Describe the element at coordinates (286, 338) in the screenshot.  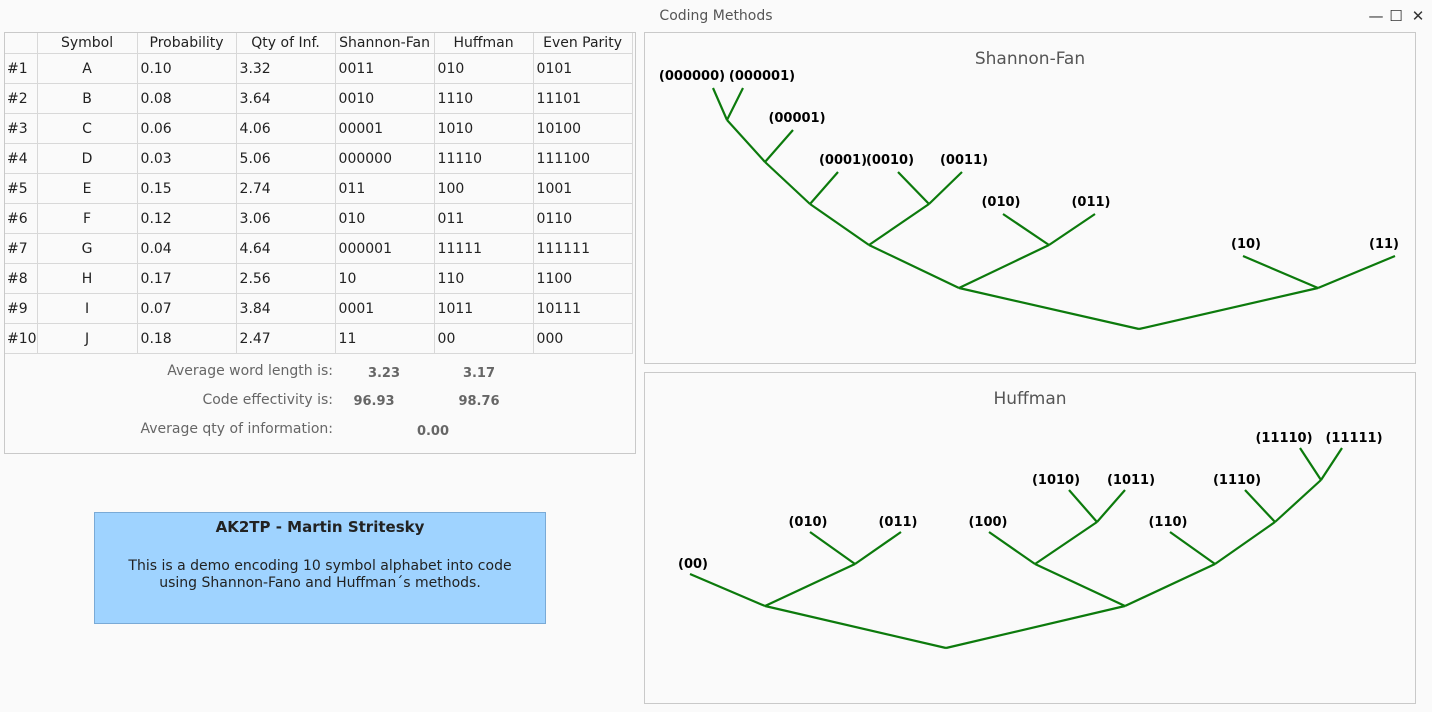
I see `cell-qty: 2.47` at that location.